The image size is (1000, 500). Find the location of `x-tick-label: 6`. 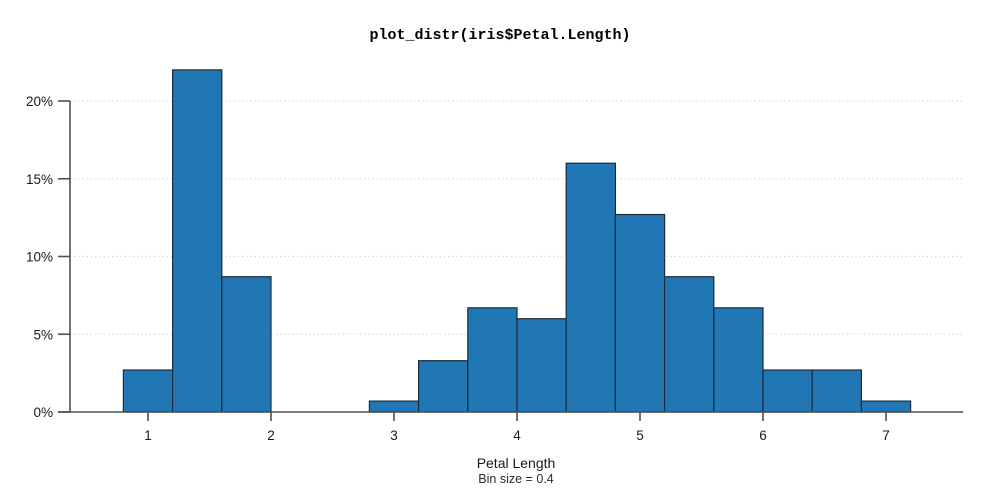

x-tick-label: 6 is located at coordinates (763, 435).